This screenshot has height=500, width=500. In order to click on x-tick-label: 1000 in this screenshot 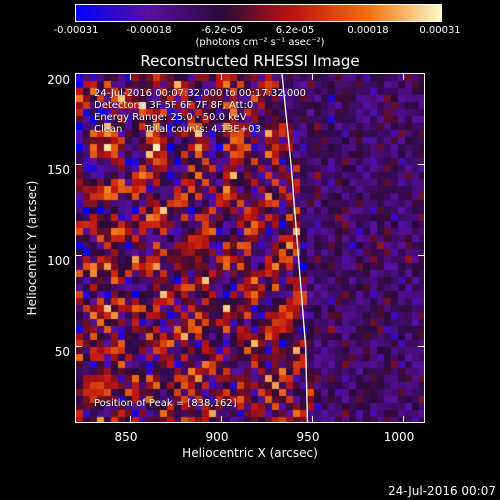, I will do `click(399, 437)`.